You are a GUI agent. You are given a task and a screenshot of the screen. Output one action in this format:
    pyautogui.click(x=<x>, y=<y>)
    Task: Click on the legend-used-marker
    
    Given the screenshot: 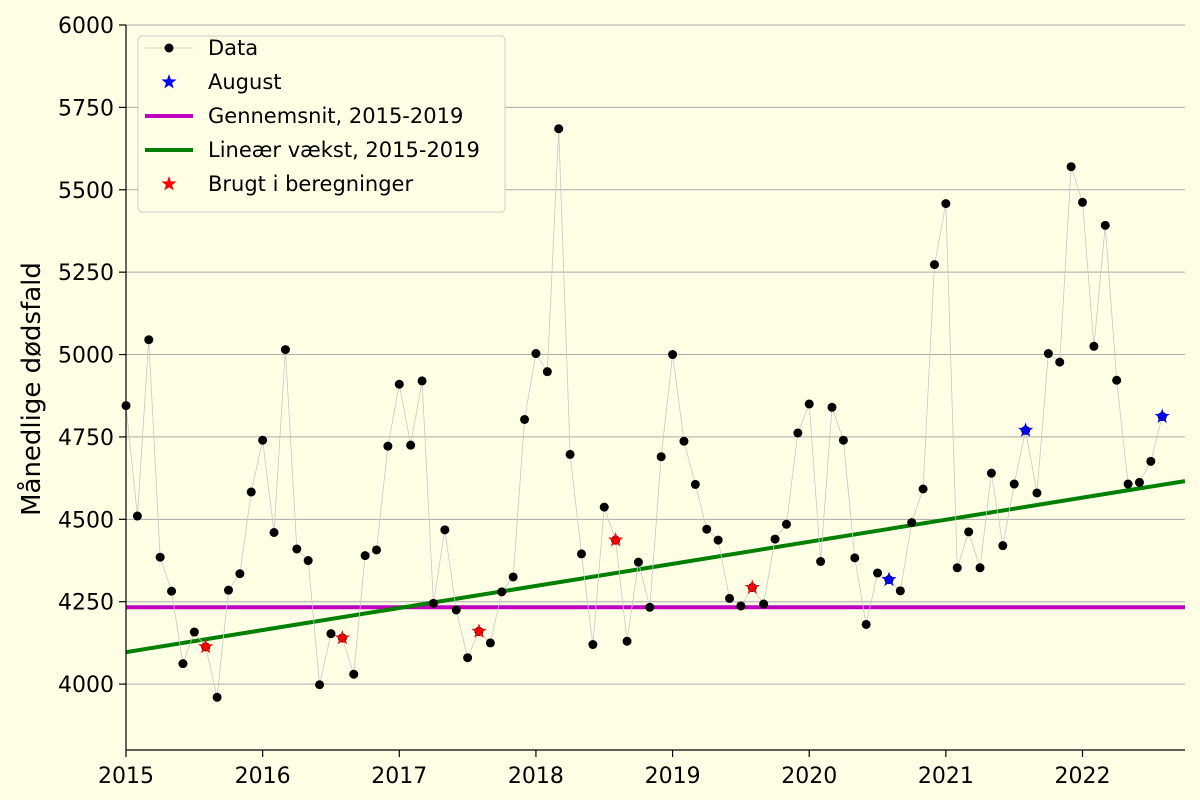 What is the action you would take?
    pyautogui.click(x=169, y=183)
    